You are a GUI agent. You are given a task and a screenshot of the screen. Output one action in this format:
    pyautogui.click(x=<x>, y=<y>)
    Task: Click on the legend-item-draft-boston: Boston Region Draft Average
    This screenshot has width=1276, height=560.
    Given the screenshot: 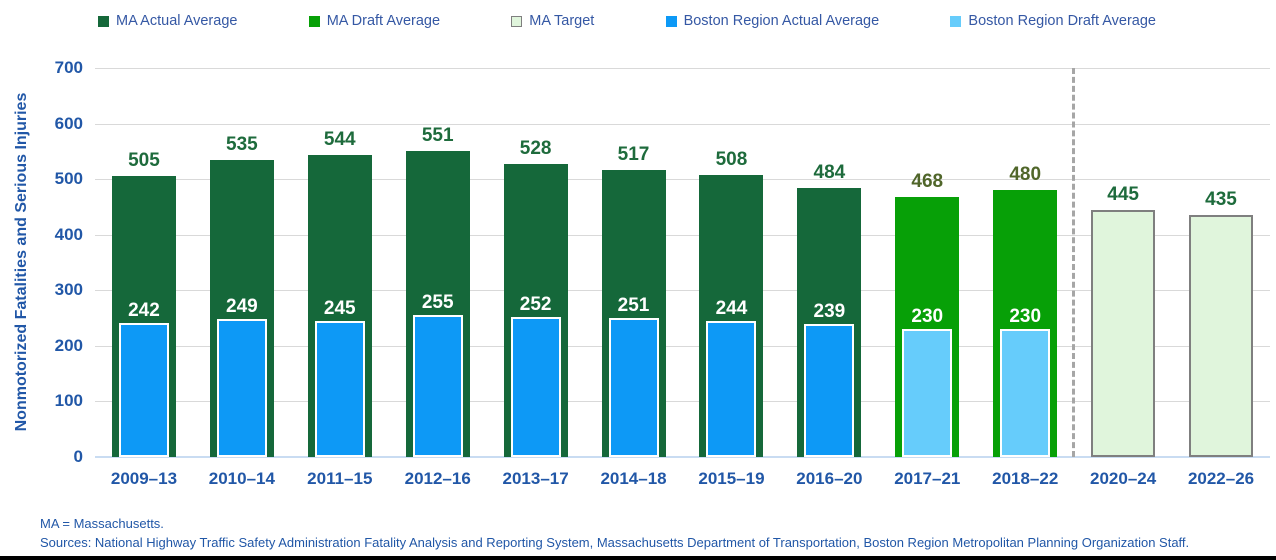 What is the action you would take?
    pyautogui.click(x=1053, y=21)
    